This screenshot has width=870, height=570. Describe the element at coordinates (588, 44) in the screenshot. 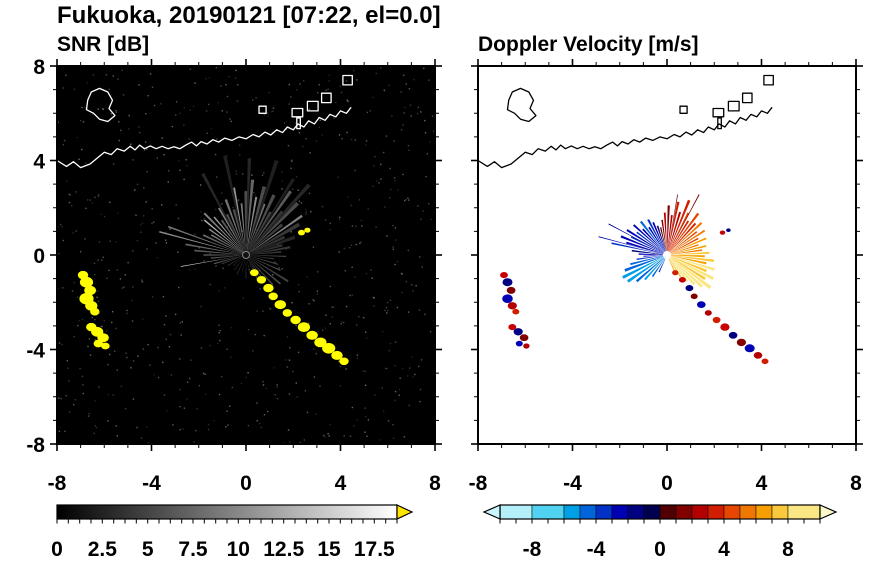

I see `velocity-panel-title: Doppler Velocity [m/s]` at that location.